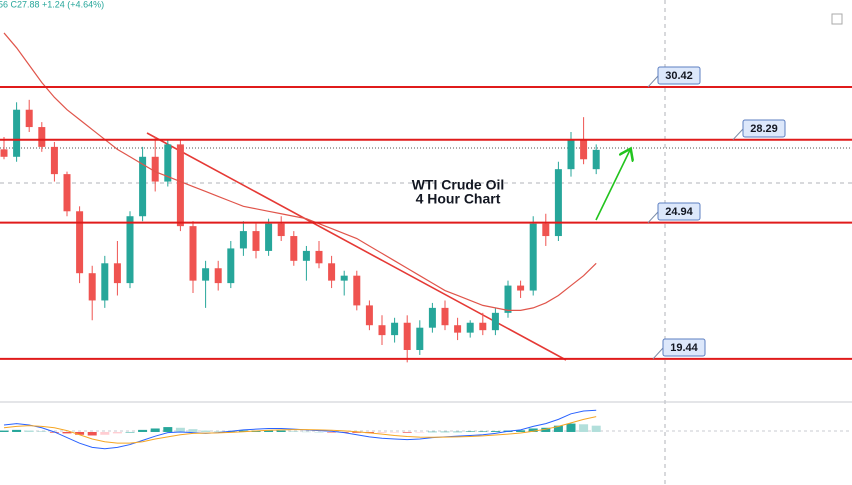 This screenshot has height=485, width=852. I want to click on macd-pane, so click(300, 429).